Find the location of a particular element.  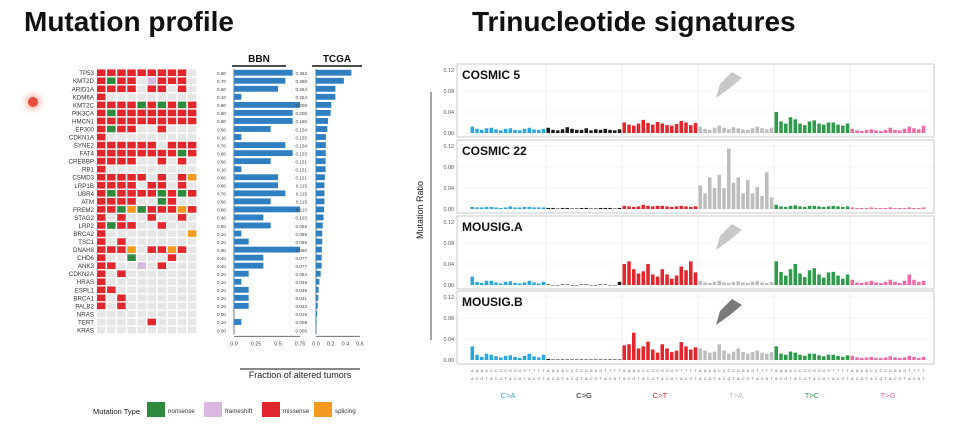

tcga-value-label: 0.064 is located at coordinates (302, 274).